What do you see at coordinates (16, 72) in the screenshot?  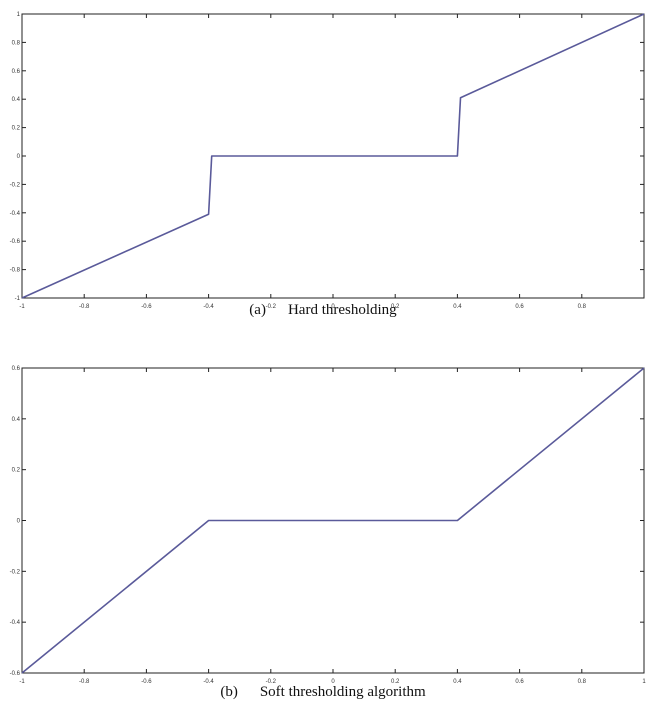 I see `chart-a-ytick-label: 0.6` at bounding box center [16, 72].